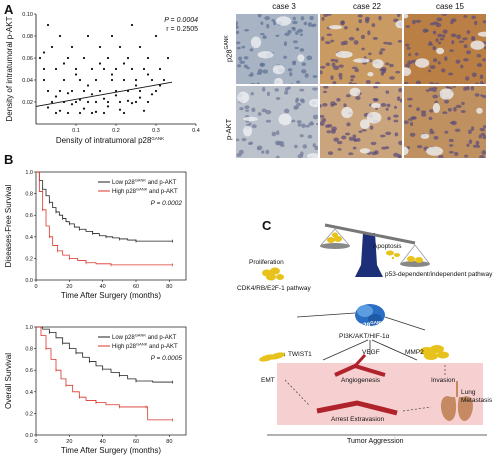  What do you see at coordinates (196, 131) in the screenshot?
I see `scatter-xtick-label: 0.4` at bounding box center [196, 131].